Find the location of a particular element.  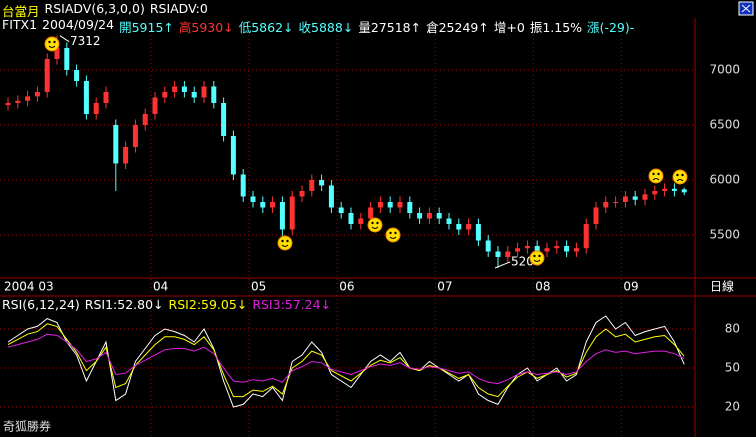

watermark: 奇狐勝券 is located at coordinates (27, 426).